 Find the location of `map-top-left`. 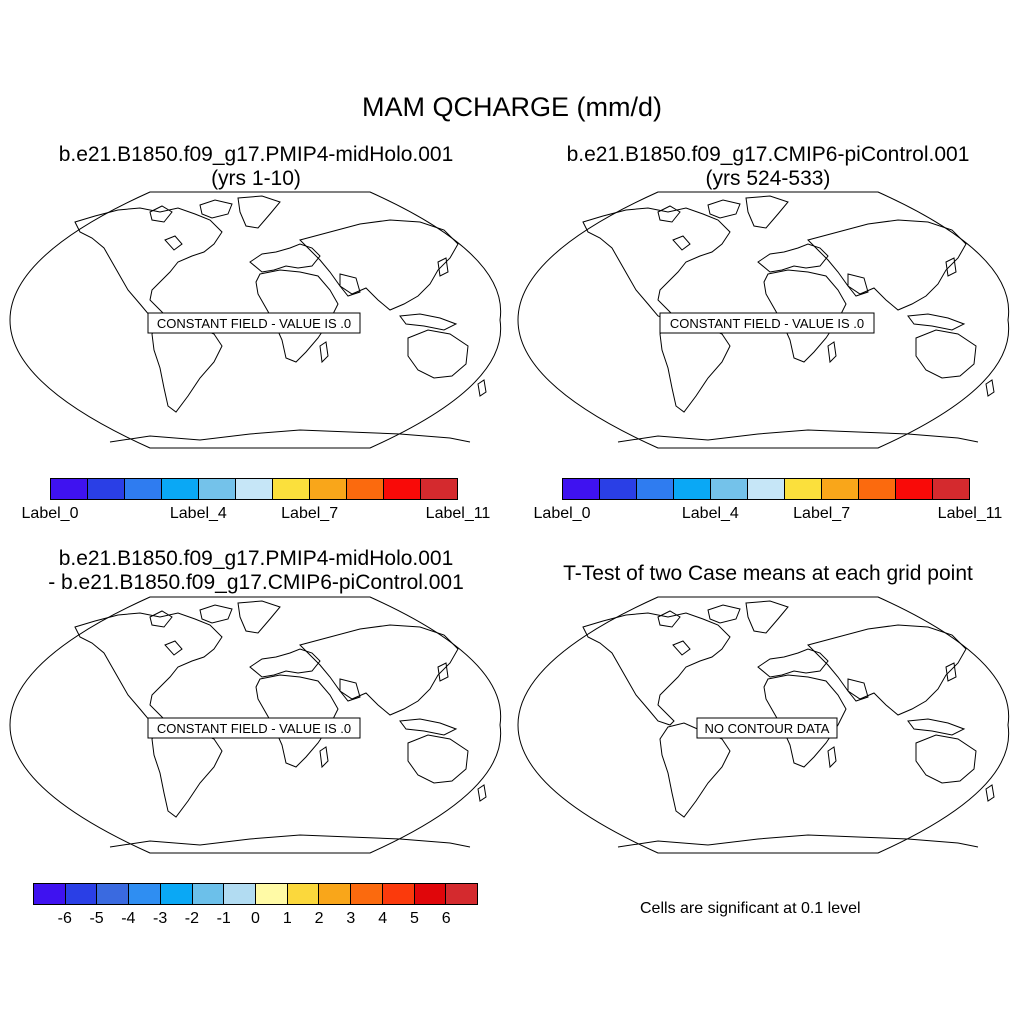

map-top-left is located at coordinates (255, 320).